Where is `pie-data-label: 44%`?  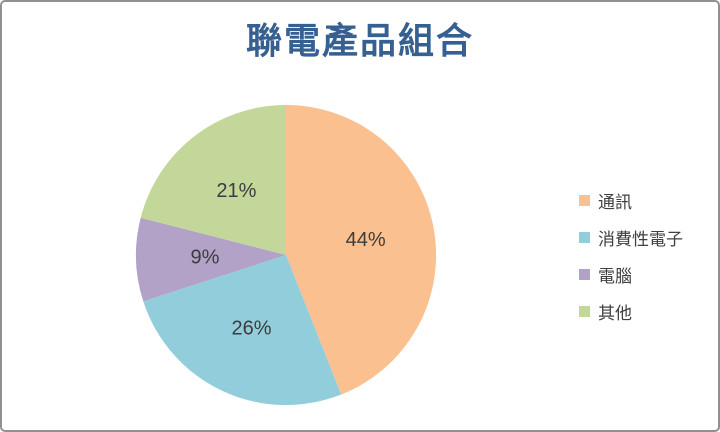 pie-data-label: 44% is located at coordinates (366, 240).